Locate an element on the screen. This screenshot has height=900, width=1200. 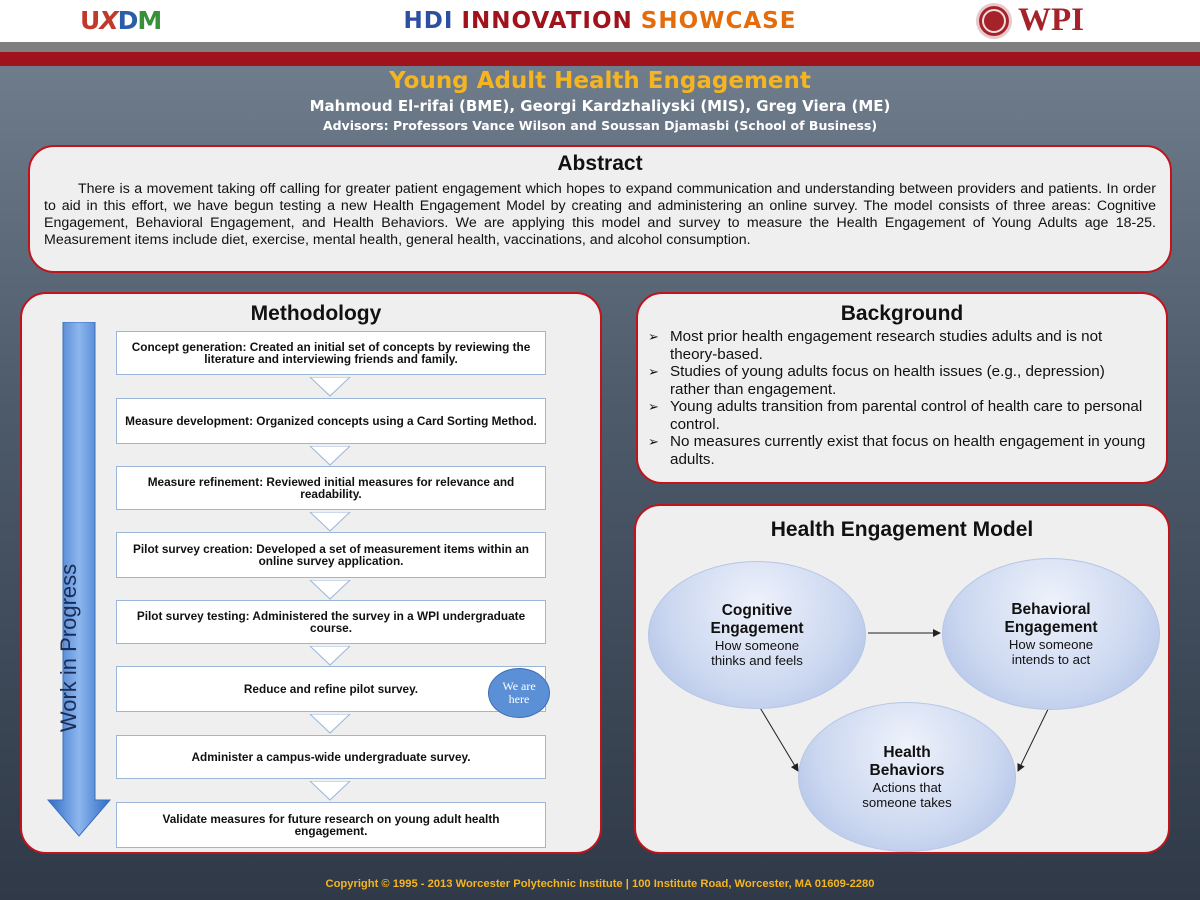
header-bar: UXDM HDI INNOVATION SHOWCASE WPI is located at coordinates (600, 21).